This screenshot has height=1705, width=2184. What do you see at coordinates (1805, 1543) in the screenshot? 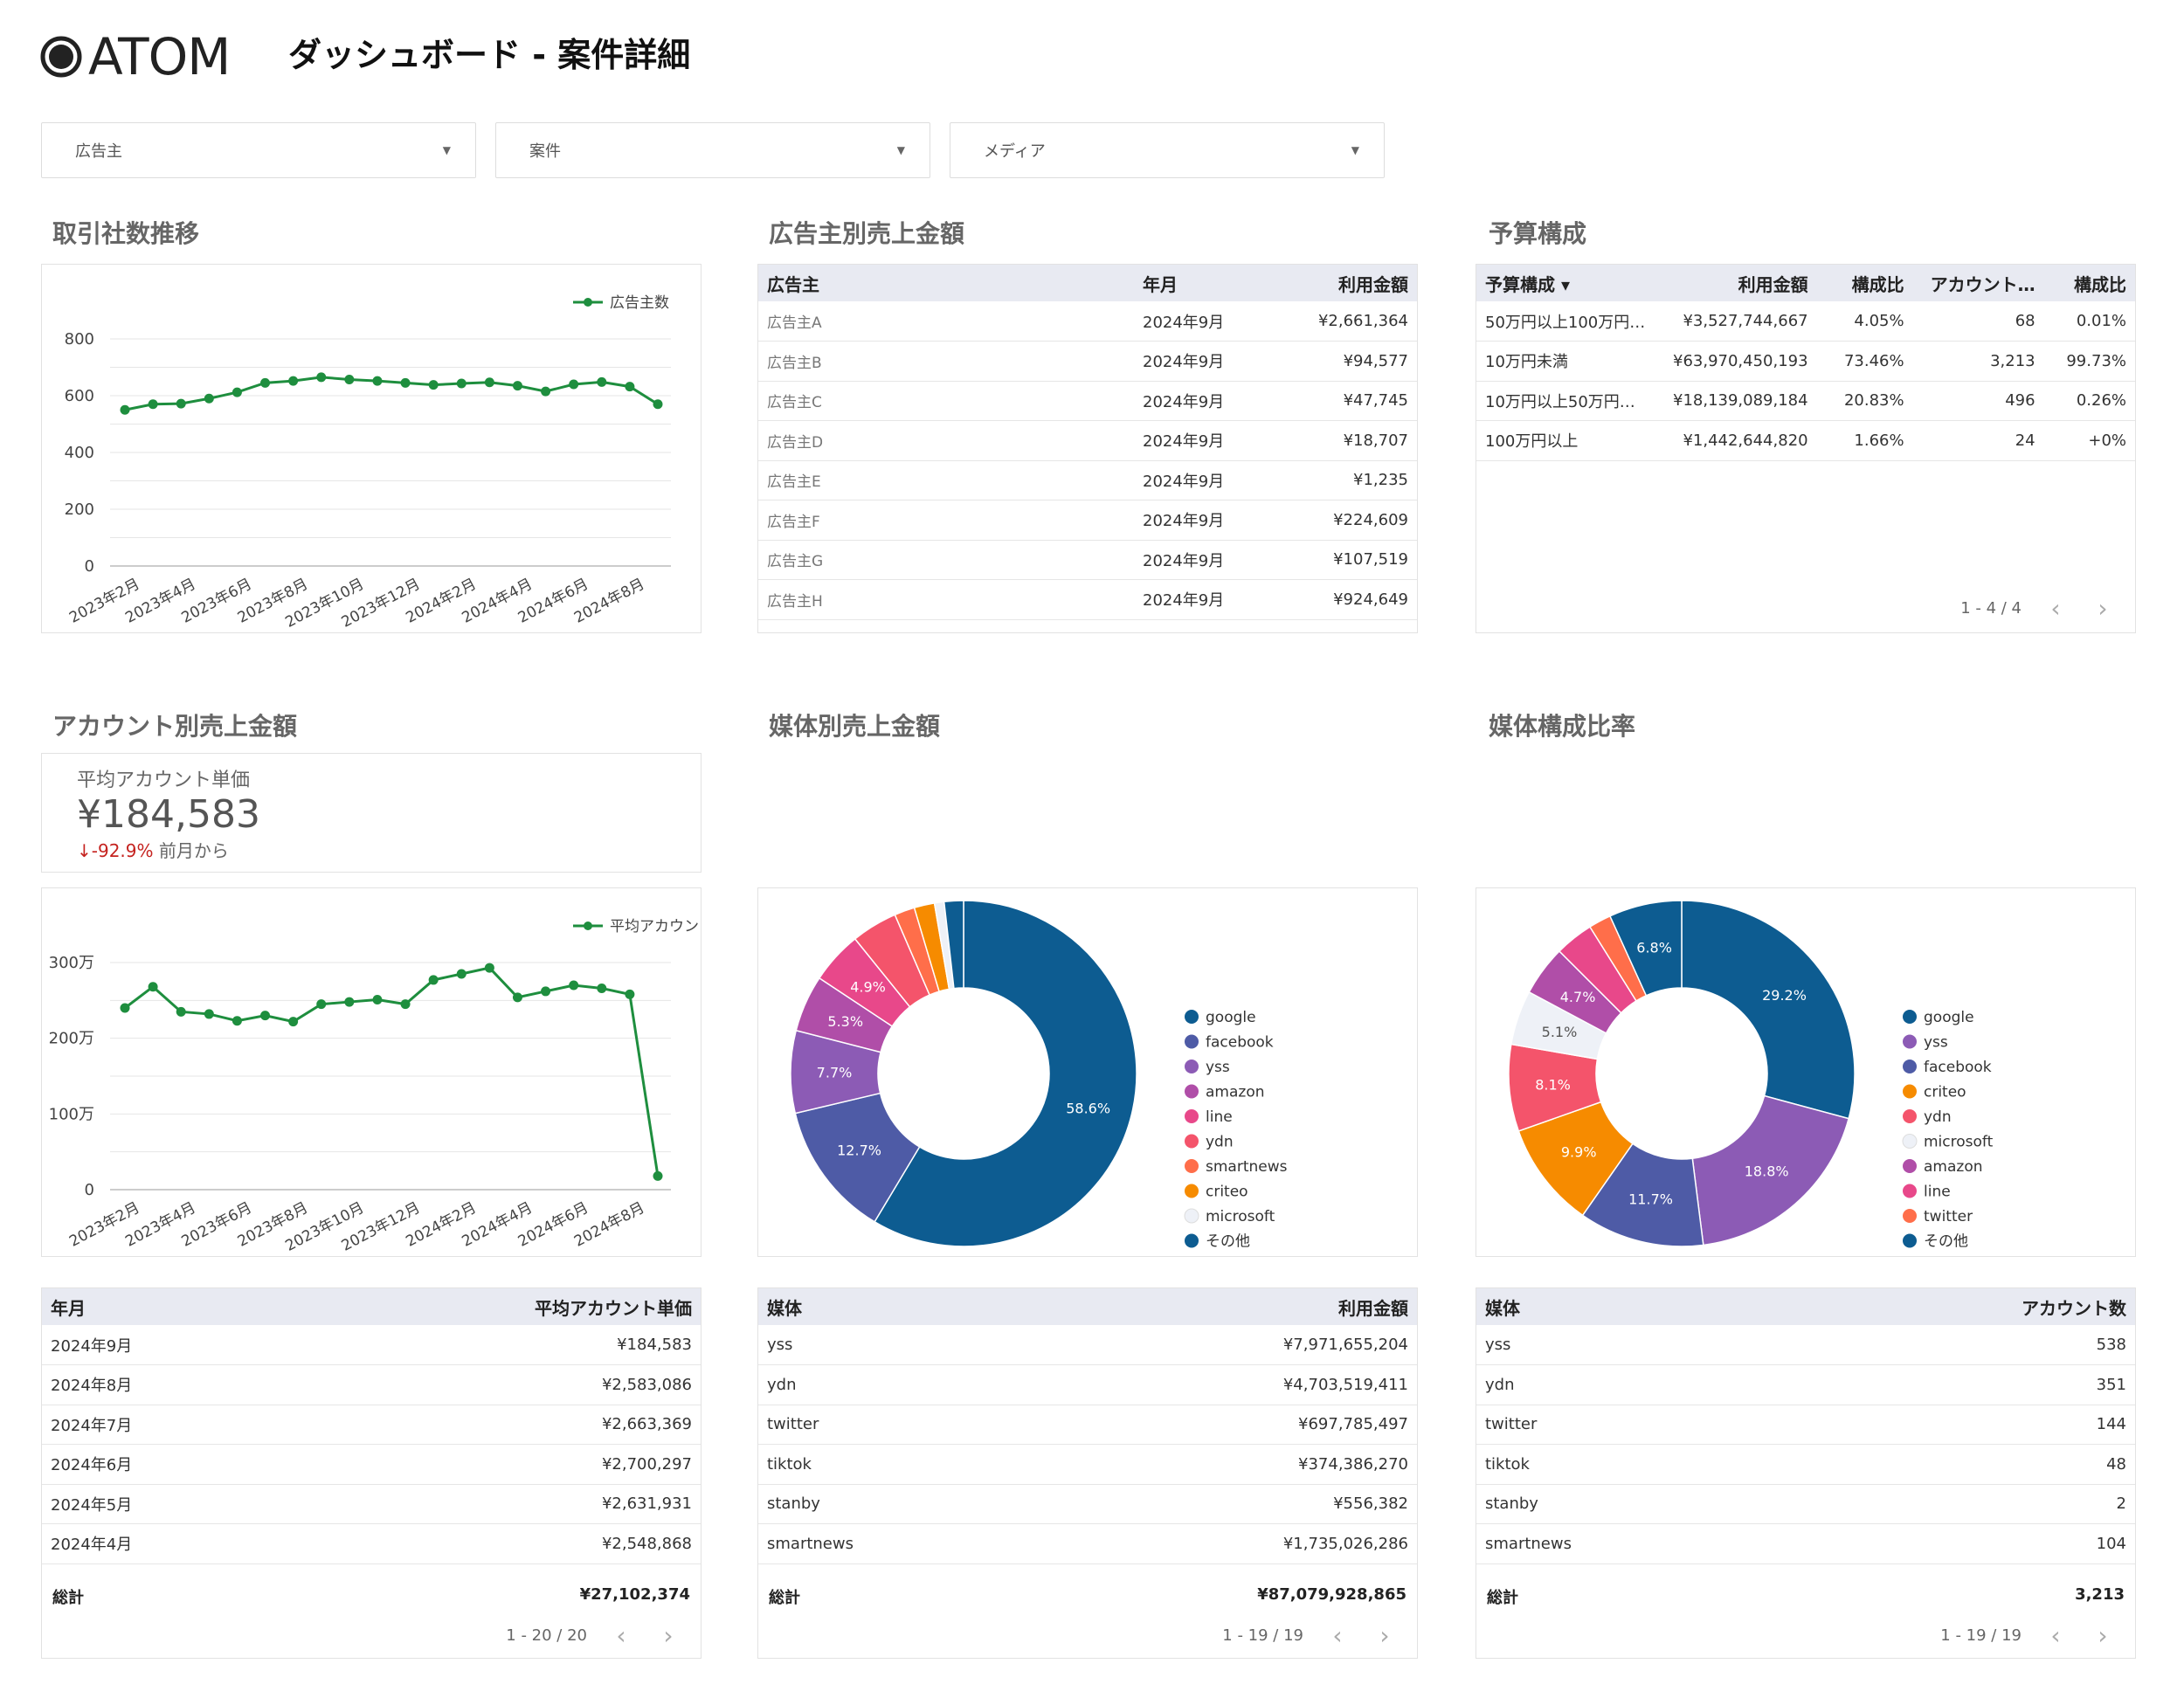
I see `table-row: smartnews 104` at bounding box center [1805, 1543].